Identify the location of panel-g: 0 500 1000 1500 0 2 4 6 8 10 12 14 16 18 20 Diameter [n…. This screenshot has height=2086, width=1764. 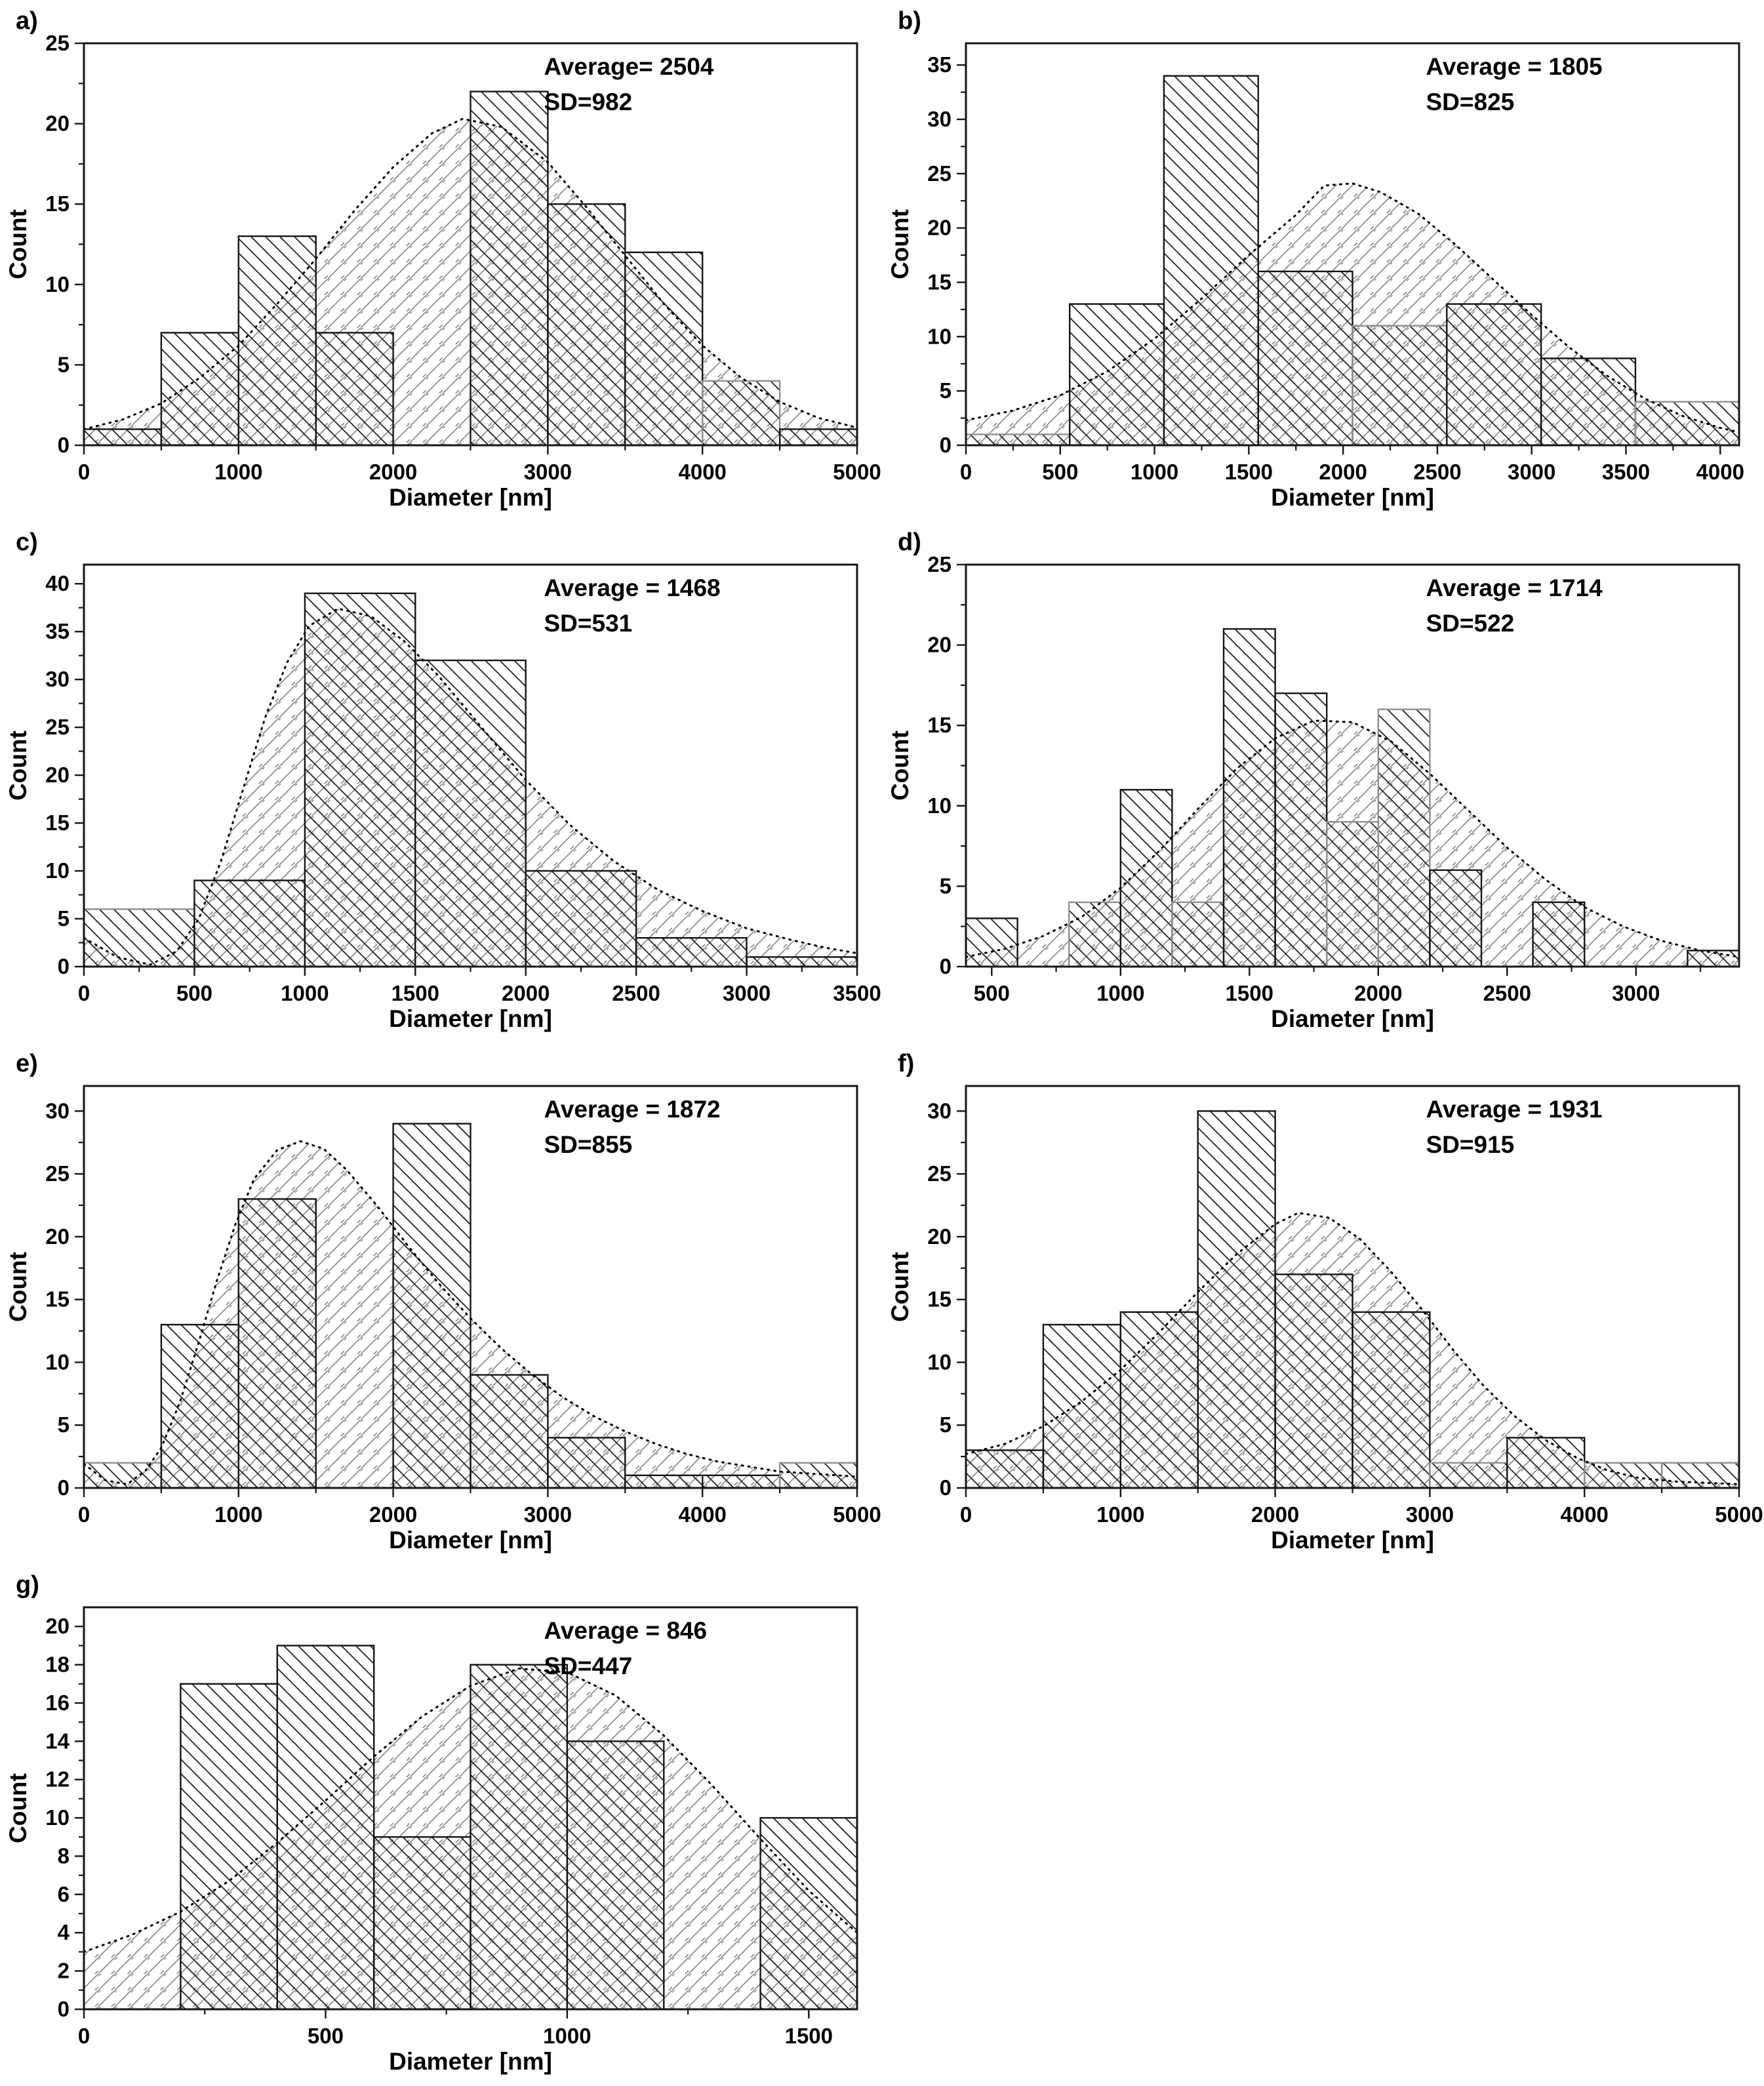
(441, 1824).